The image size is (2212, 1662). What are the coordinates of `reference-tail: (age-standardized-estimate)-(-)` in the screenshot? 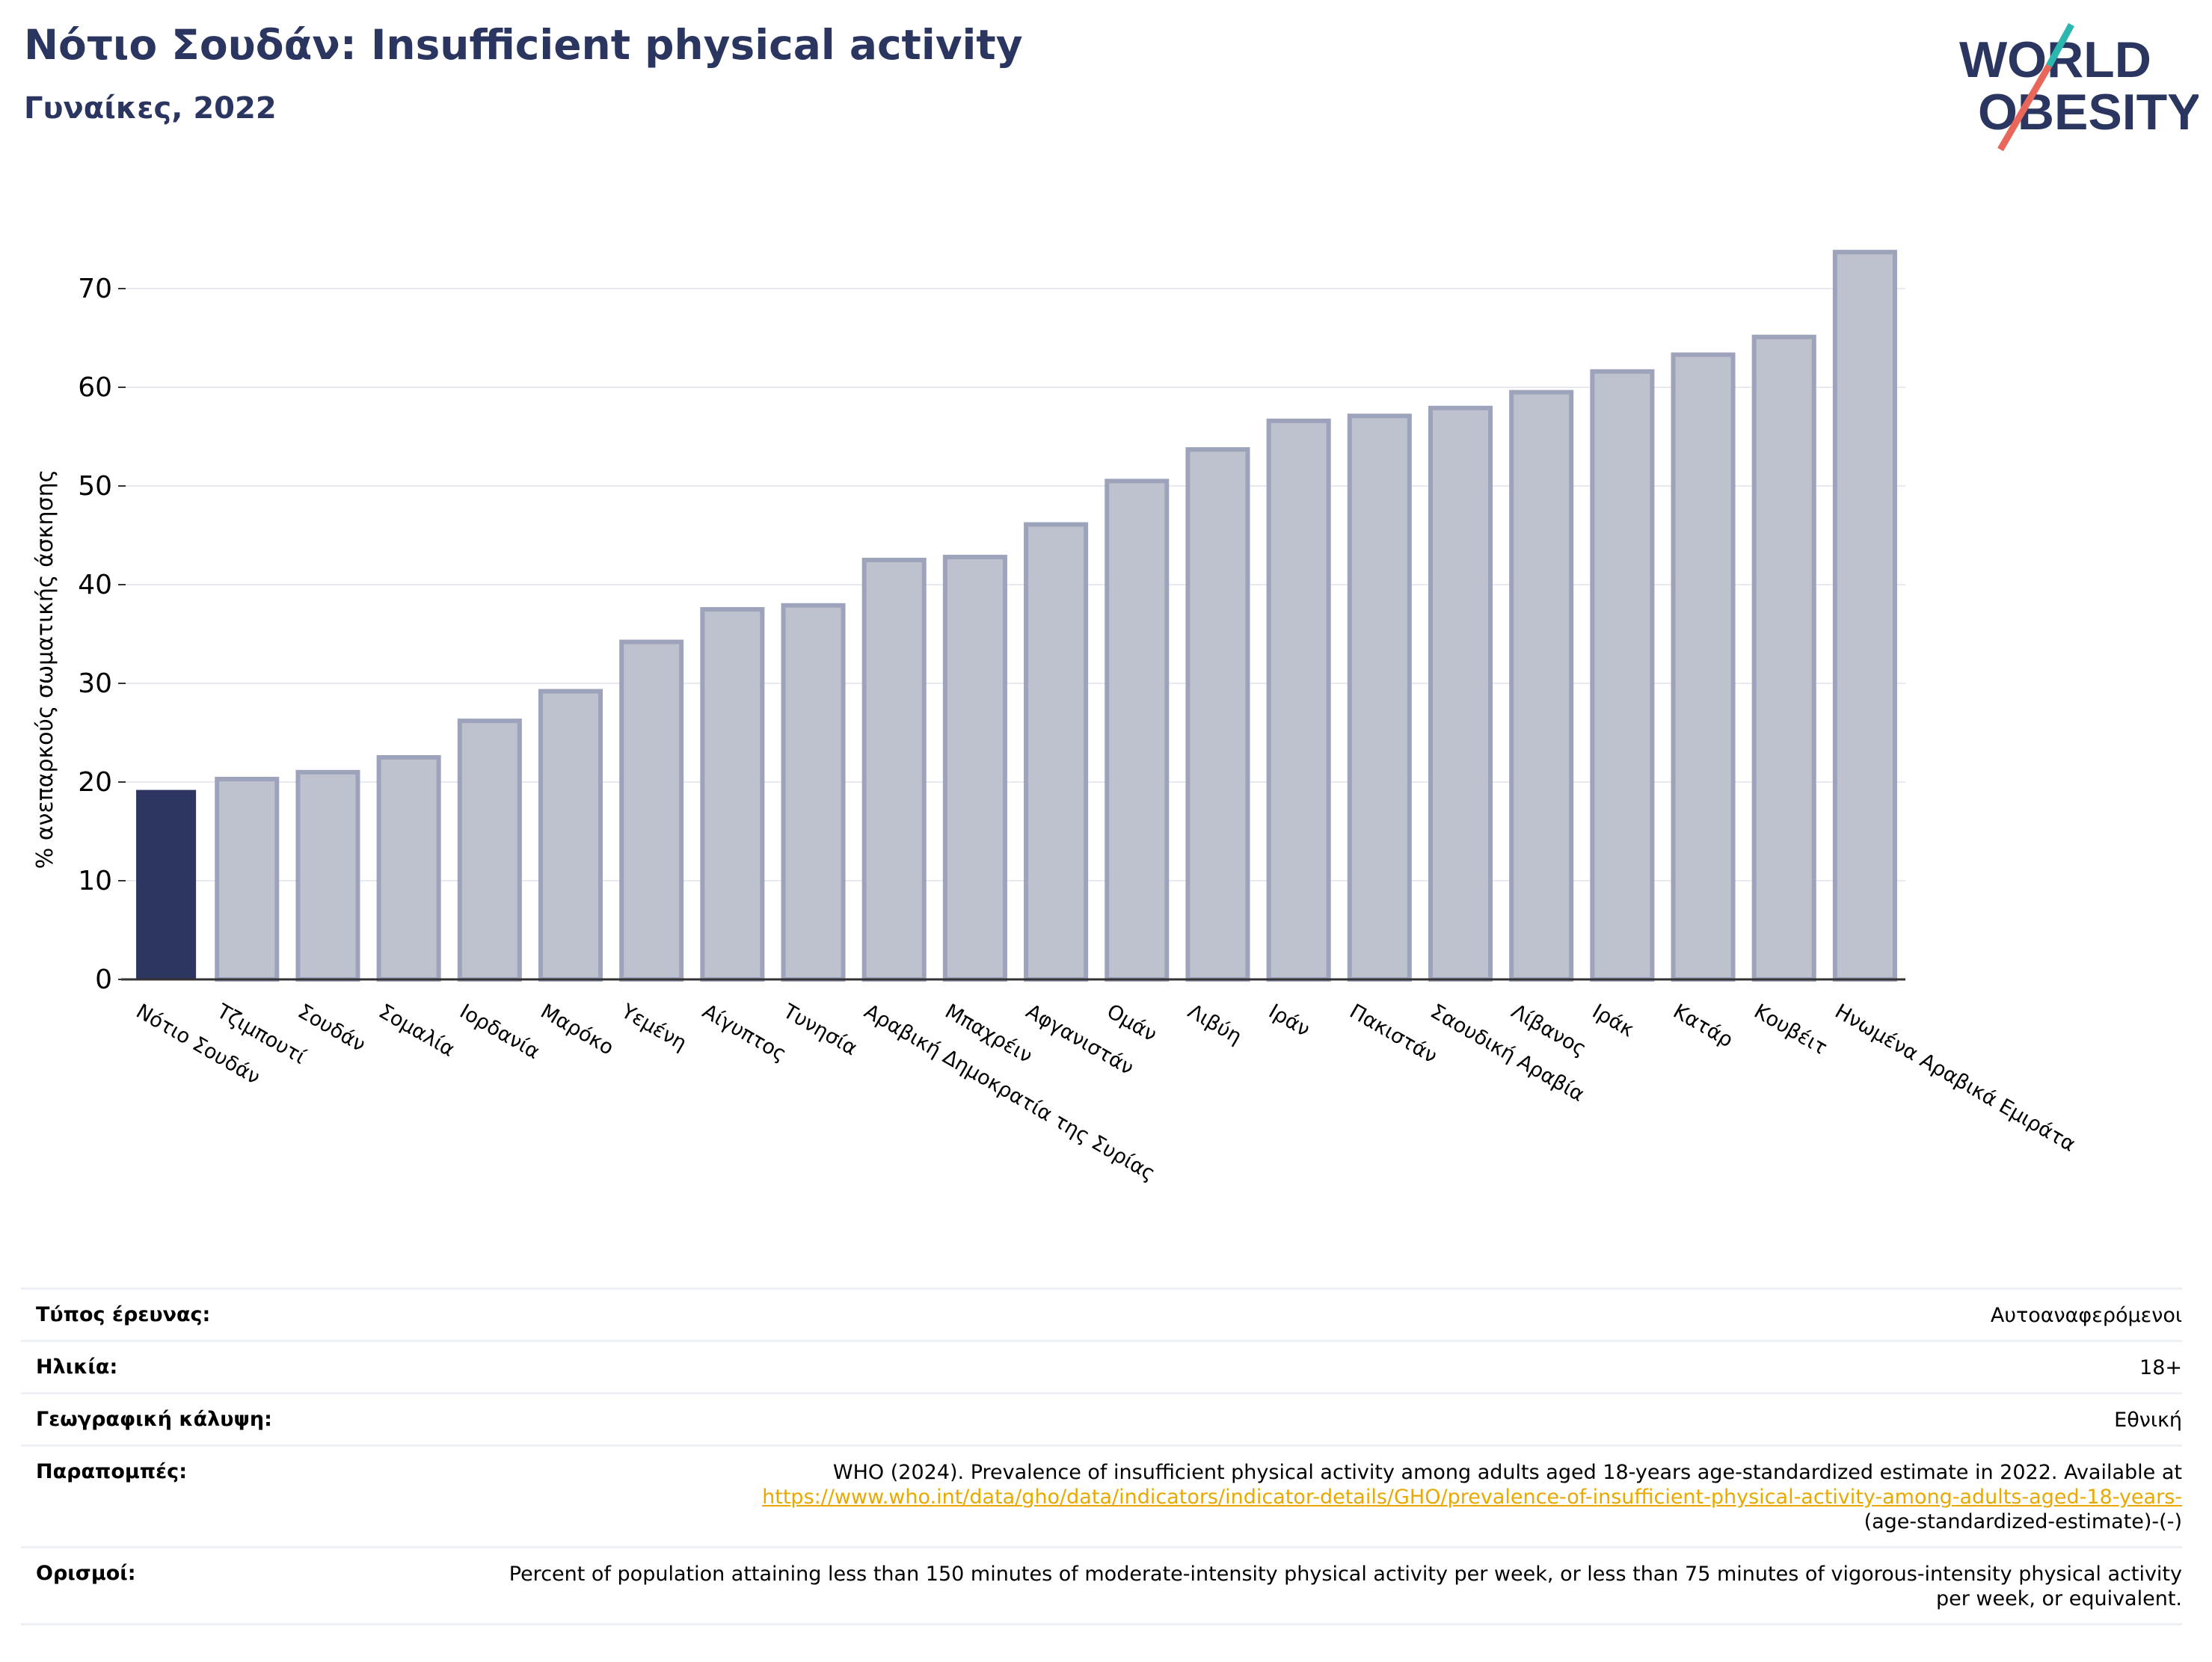 It's located at (2023, 1521).